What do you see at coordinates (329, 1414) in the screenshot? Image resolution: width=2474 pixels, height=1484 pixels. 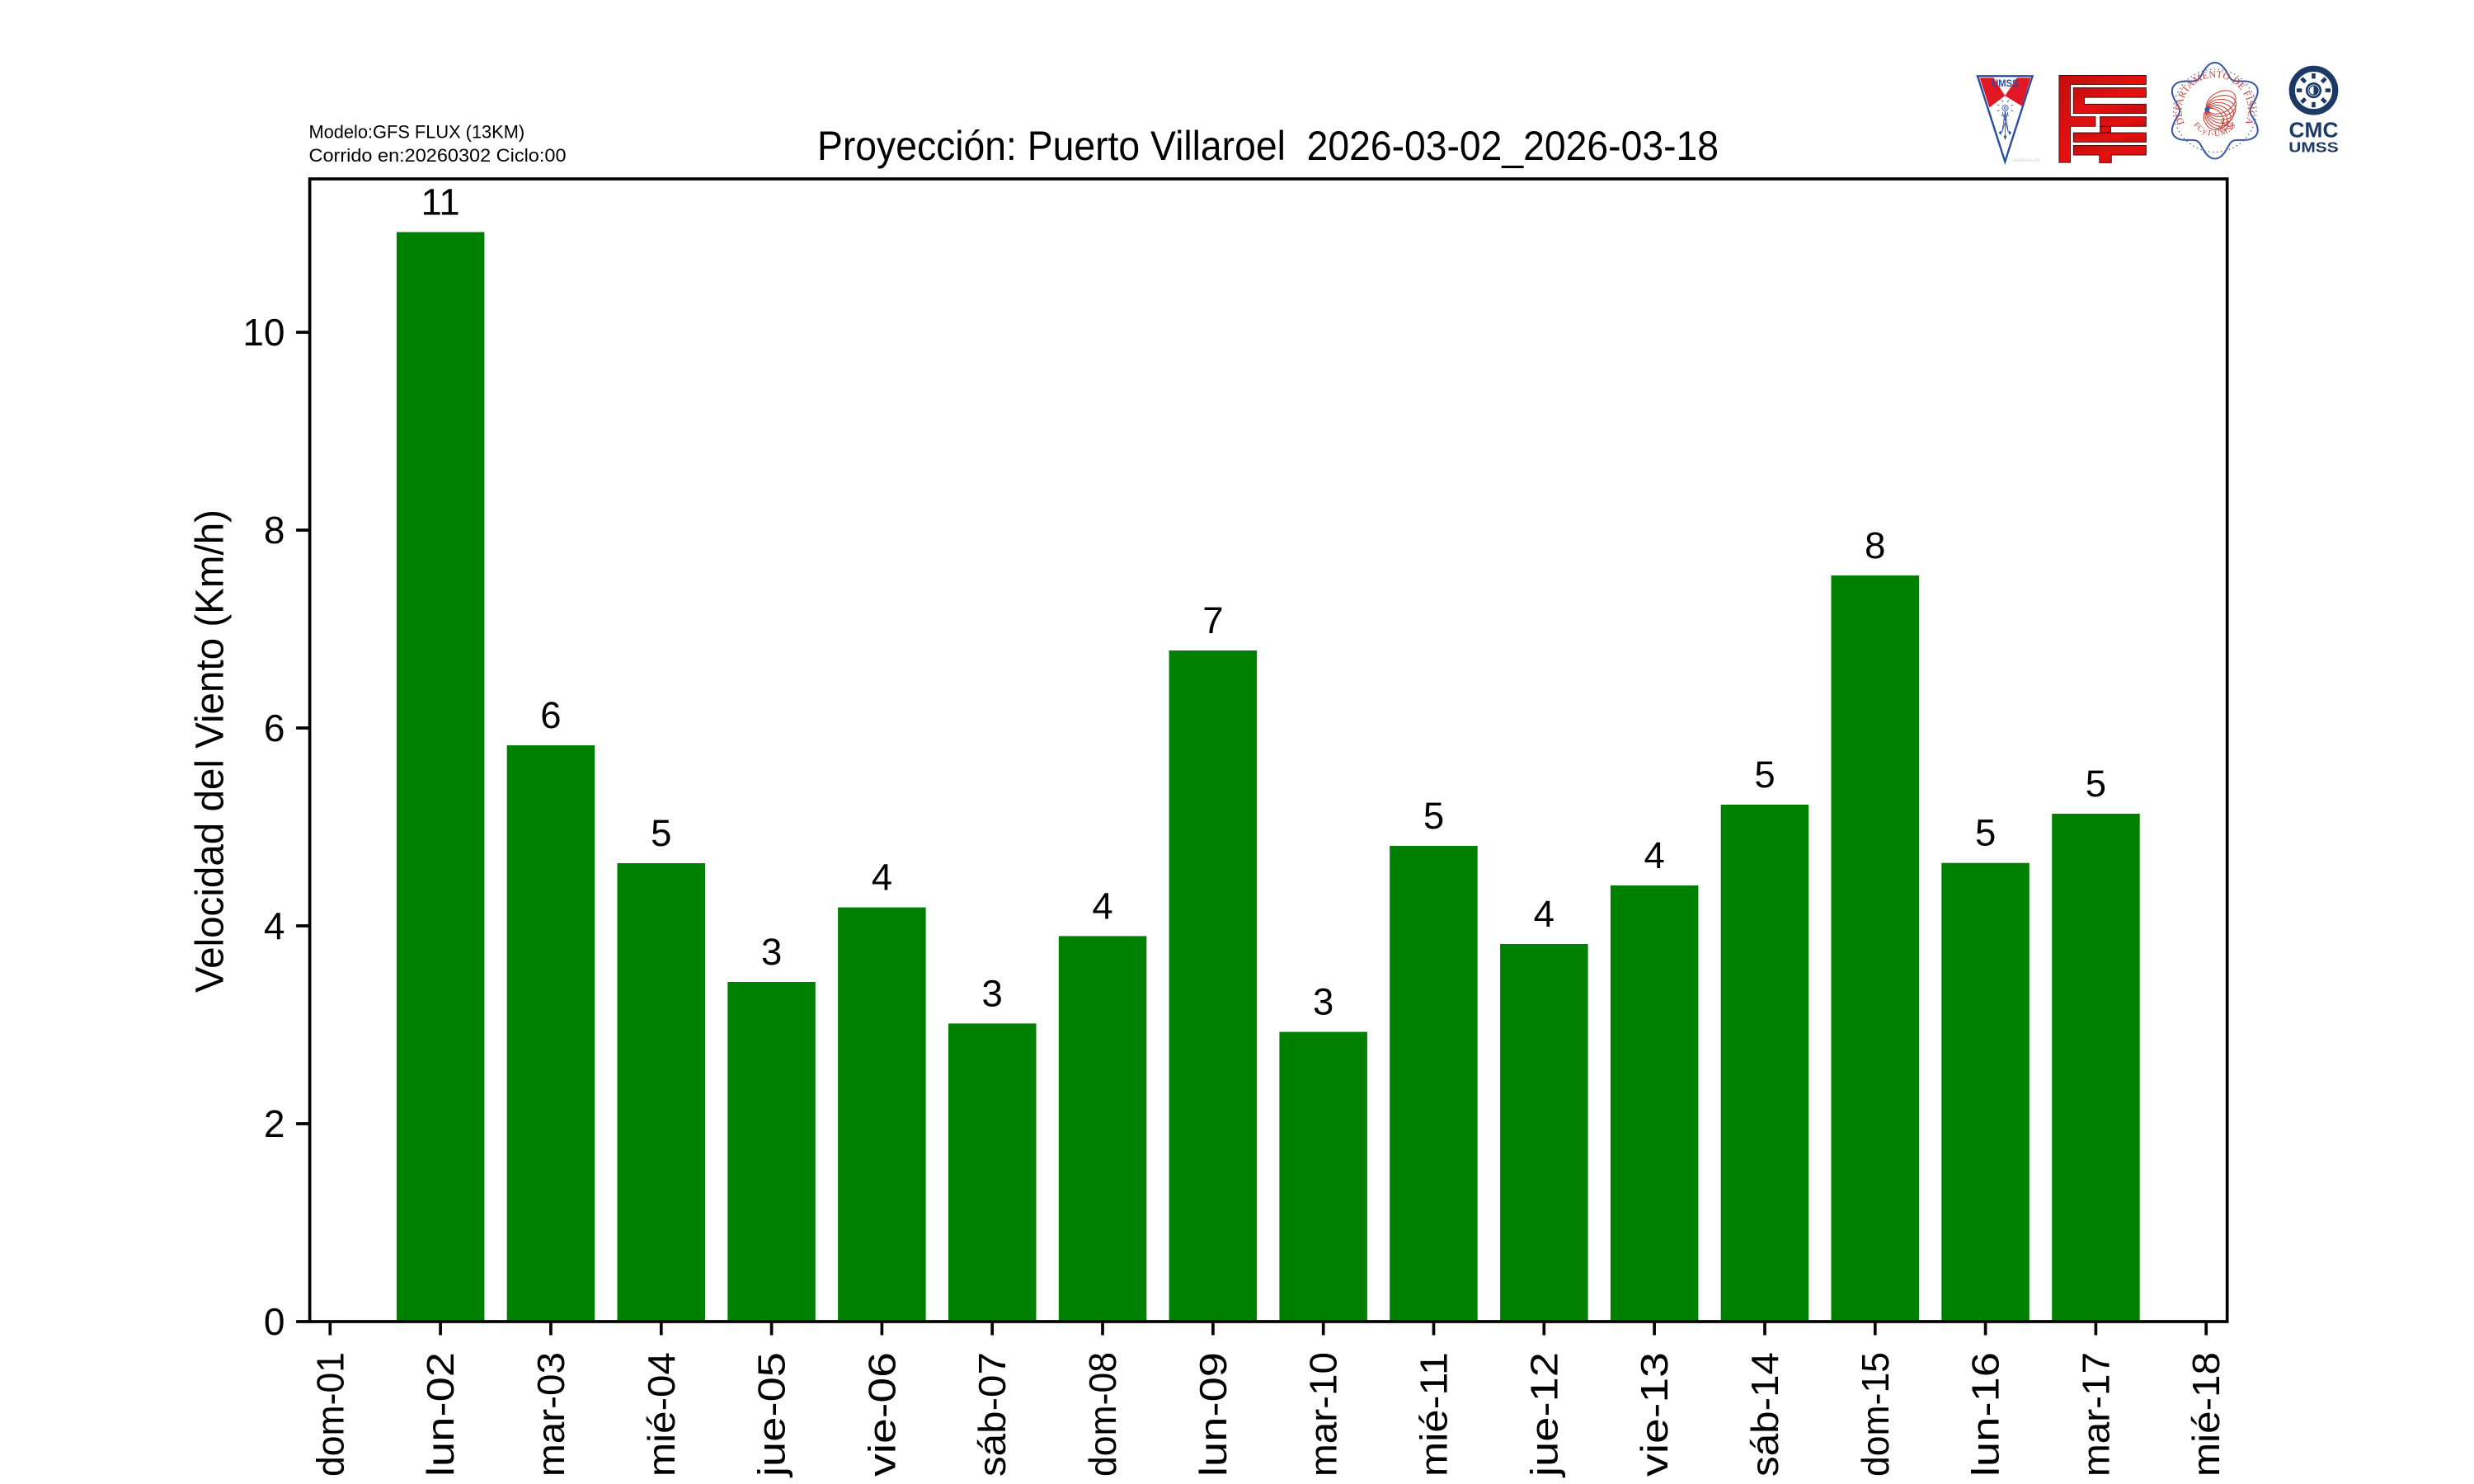 I see `svg-text: dom-01` at bounding box center [329, 1414].